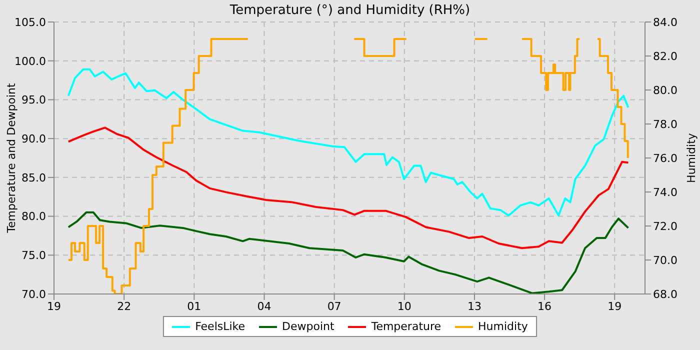 This screenshot has width=700, height=350. What do you see at coordinates (30, 22) in the screenshot?
I see `y-tick-label: 105.0` at bounding box center [30, 22].